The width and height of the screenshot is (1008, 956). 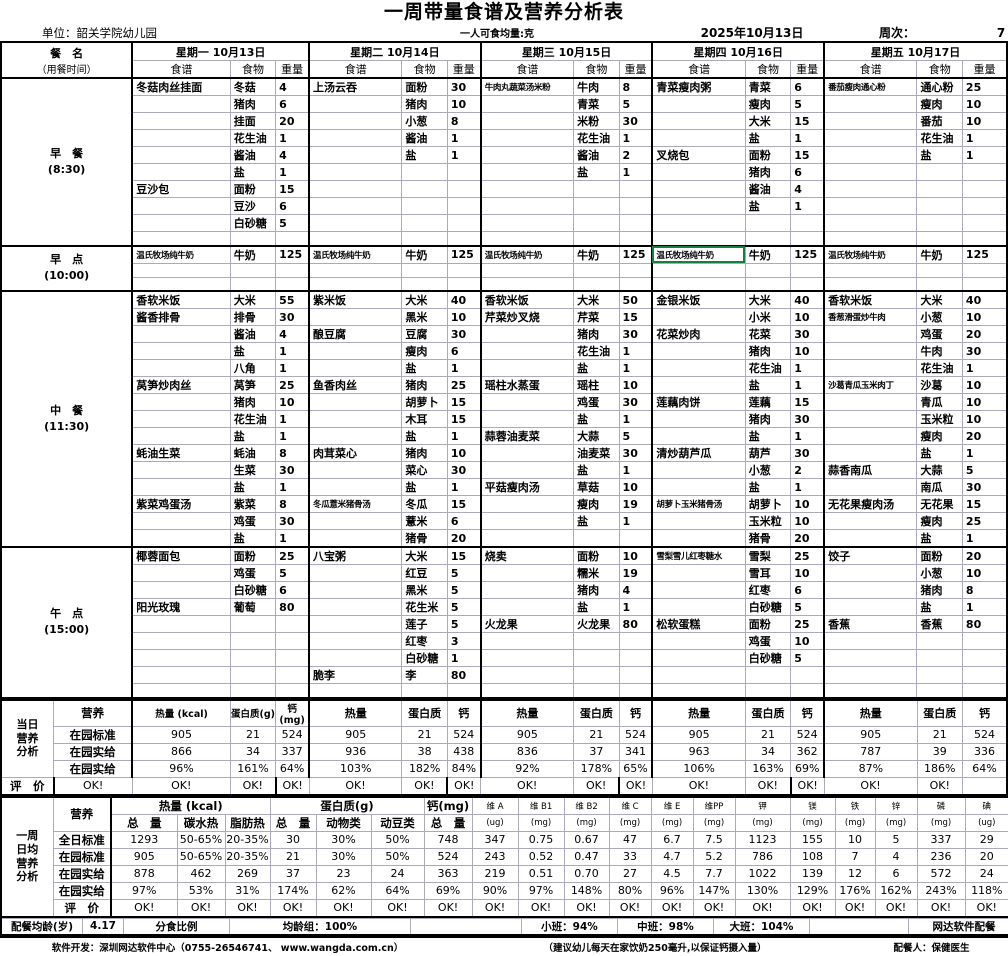 What do you see at coordinates (596, 487) in the screenshot?
I see `food-cell: 草菇` at bounding box center [596, 487].